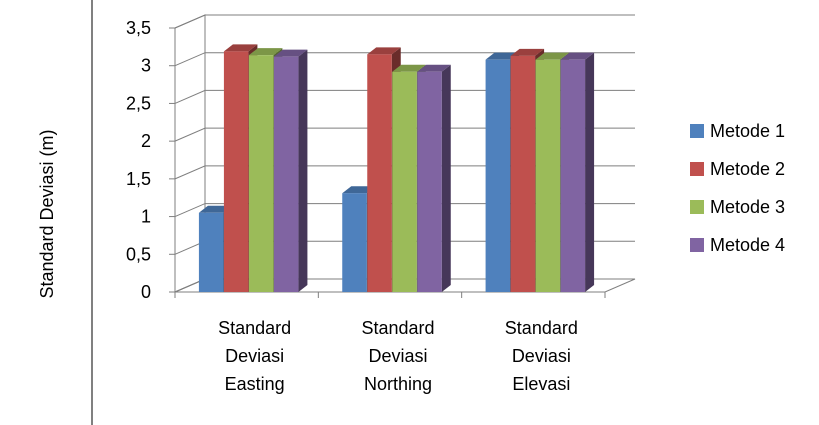  I want to click on y-tick-labels: 0 0,5 1 1,5 2 2,5 3 3,5, so click(138, 160).